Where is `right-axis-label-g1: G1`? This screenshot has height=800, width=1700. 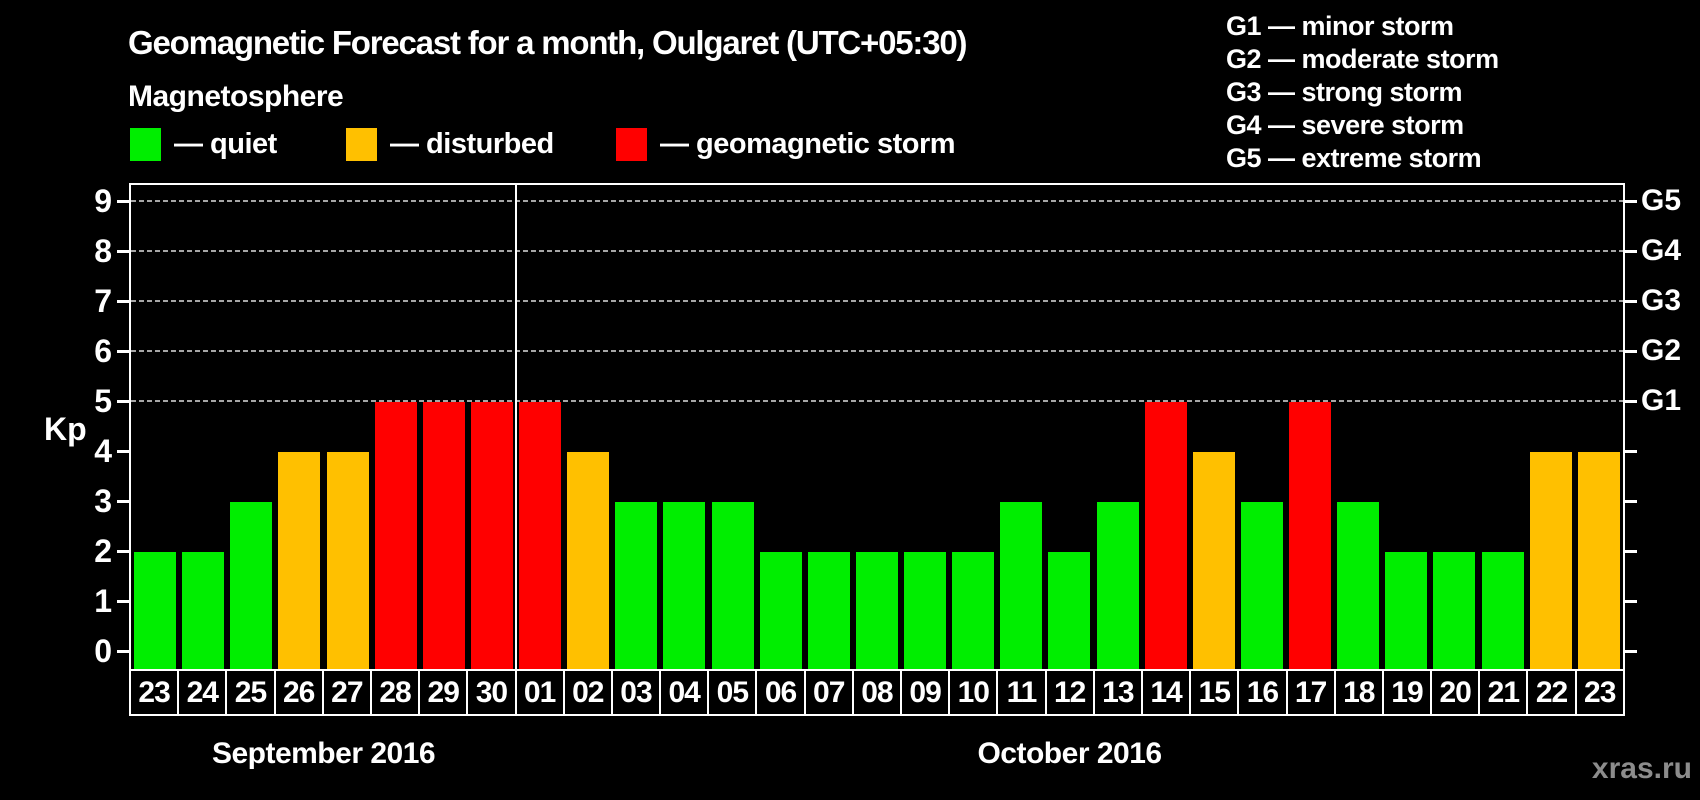
right-axis-label-g1: G1 is located at coordinates (1661, 400).